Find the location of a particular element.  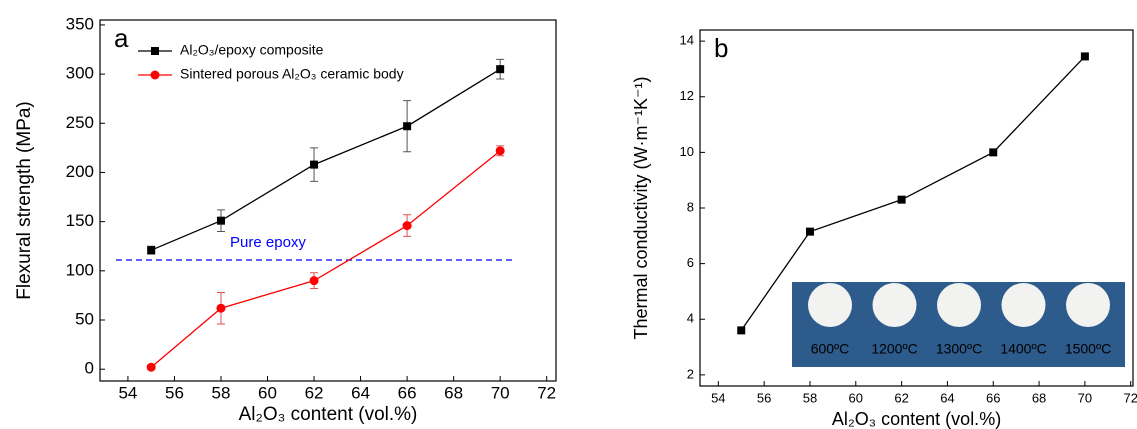

panel-label: a is located at coordinates (121, 38).